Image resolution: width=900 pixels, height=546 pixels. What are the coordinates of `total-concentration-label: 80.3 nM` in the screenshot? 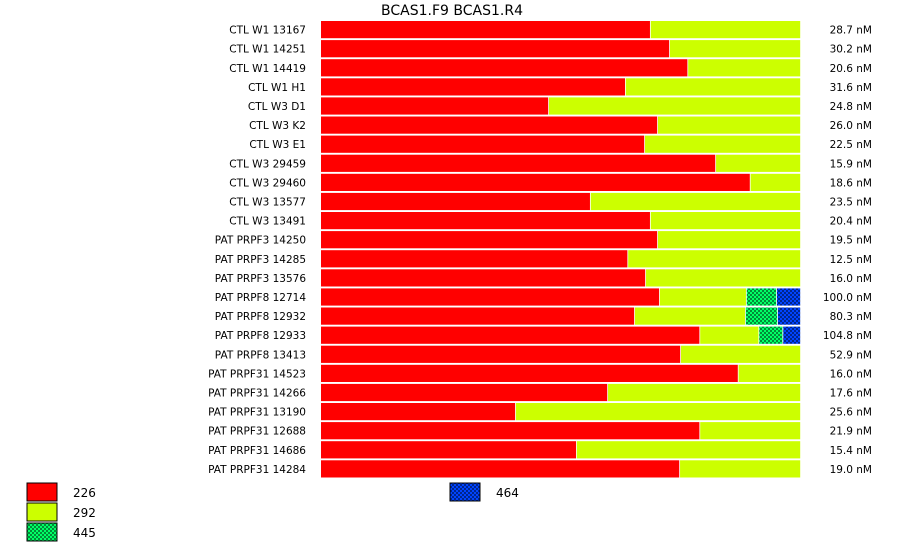 It's located at (851, 317).